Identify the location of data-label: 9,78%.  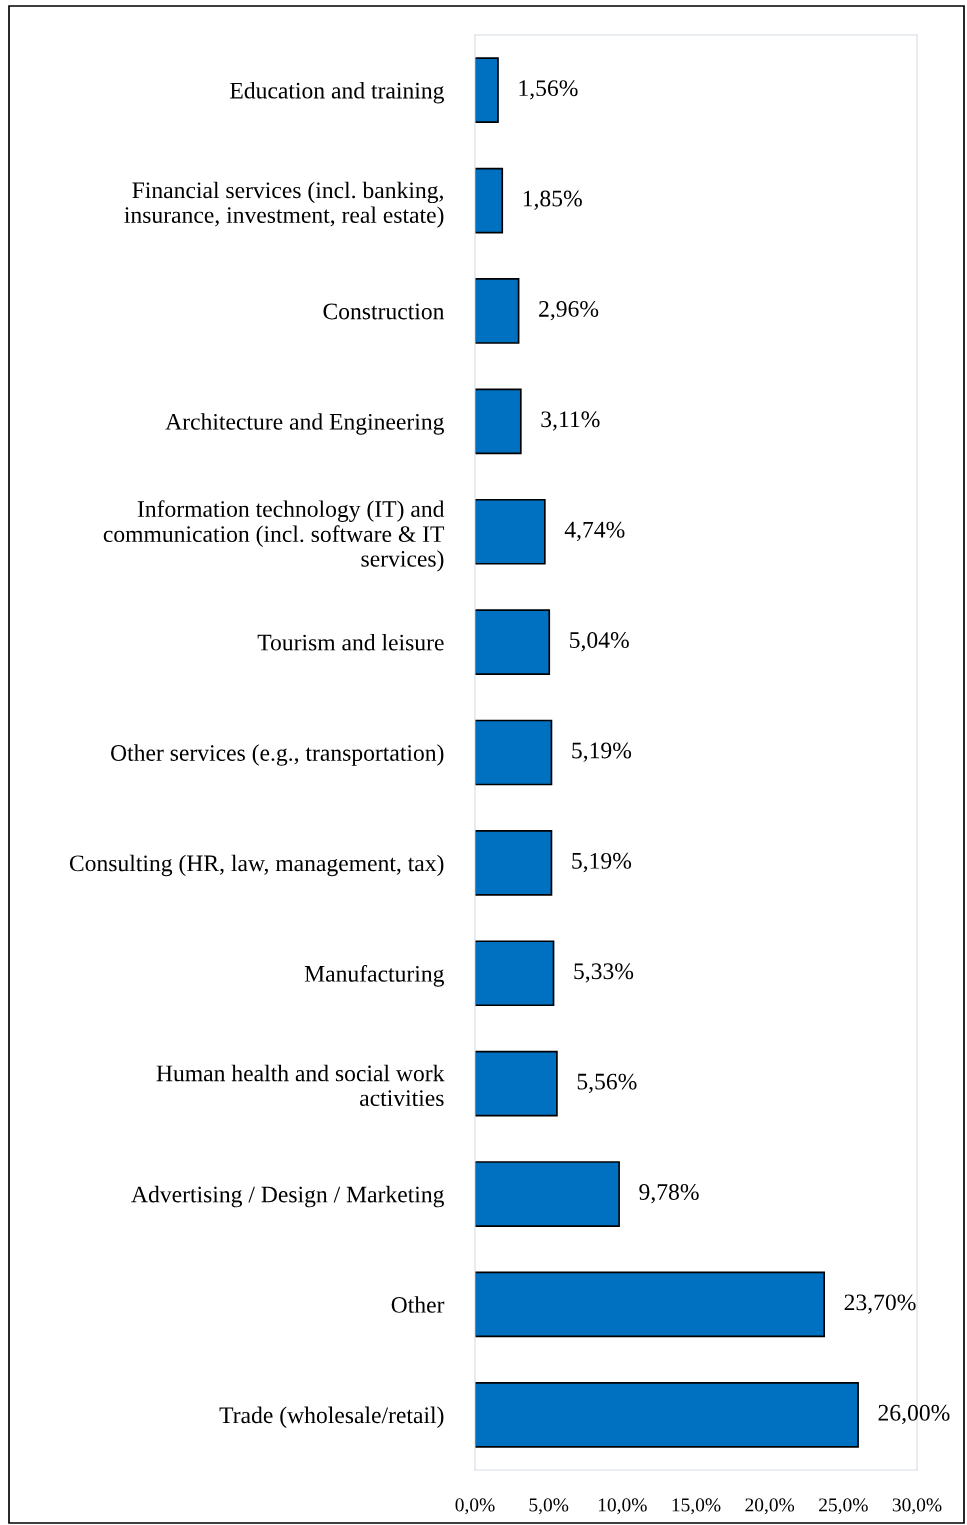
(669, 1194).